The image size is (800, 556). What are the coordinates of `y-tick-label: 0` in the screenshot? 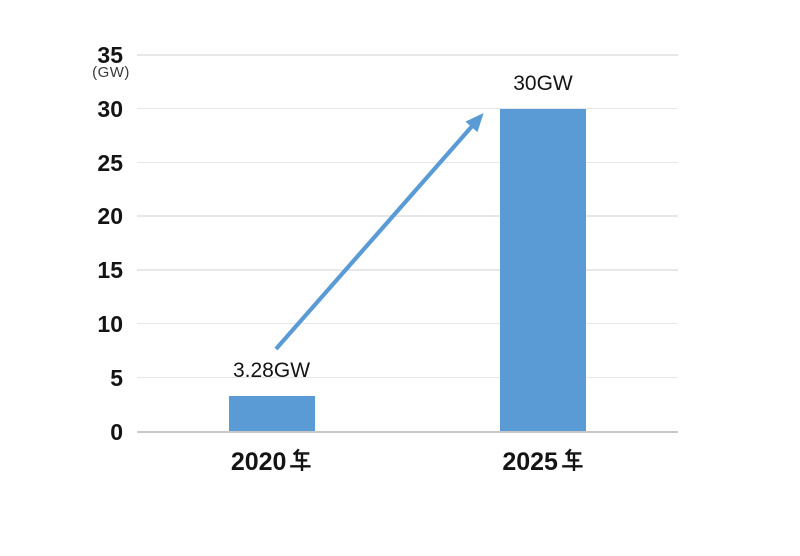 It's located at (116, 431).